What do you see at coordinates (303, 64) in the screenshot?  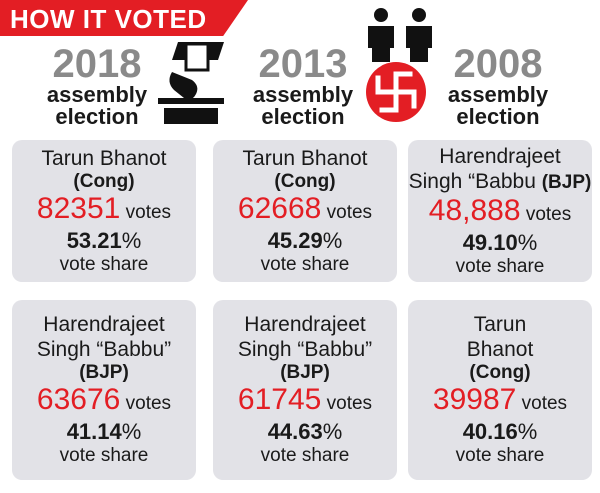 I see `year-label: 2013` at bounding box center [303, 64].